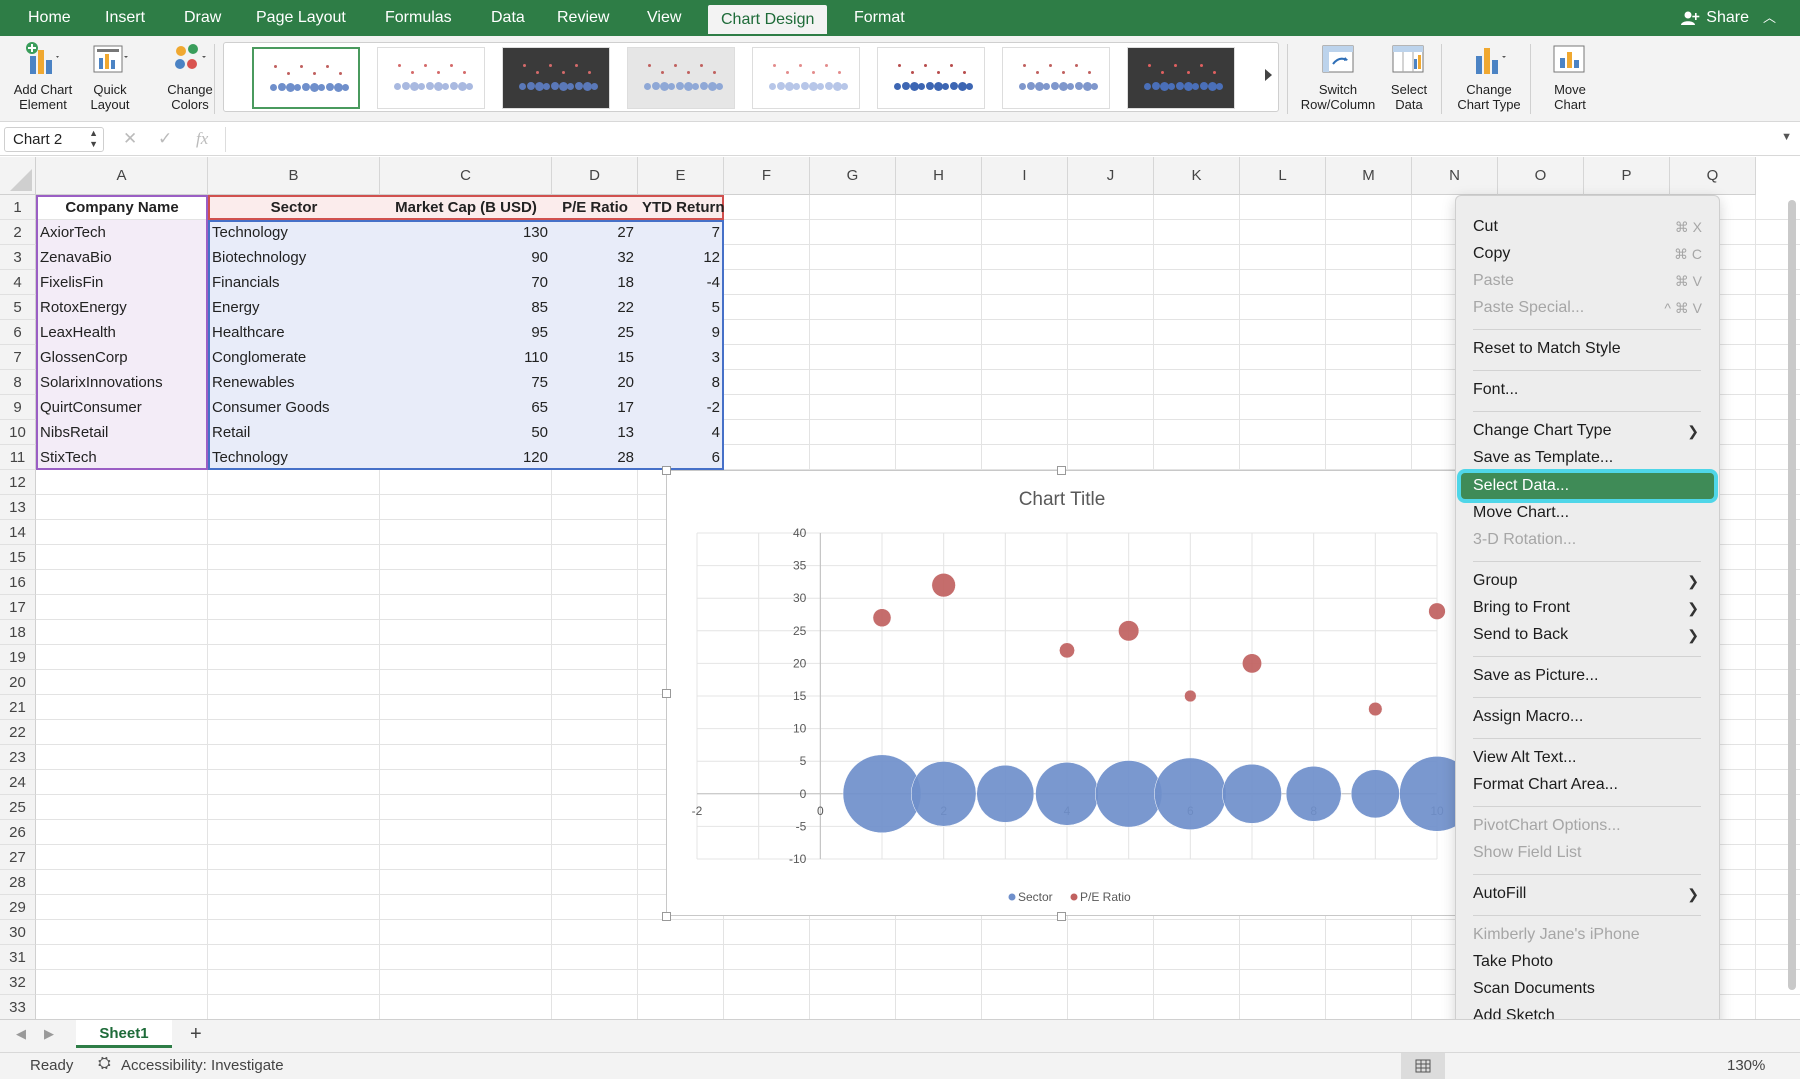  What do you see at coordinates (76, 257) in the screenshot?
I see `table-cell: ZenavaBio` at bounding box center [76, 257].